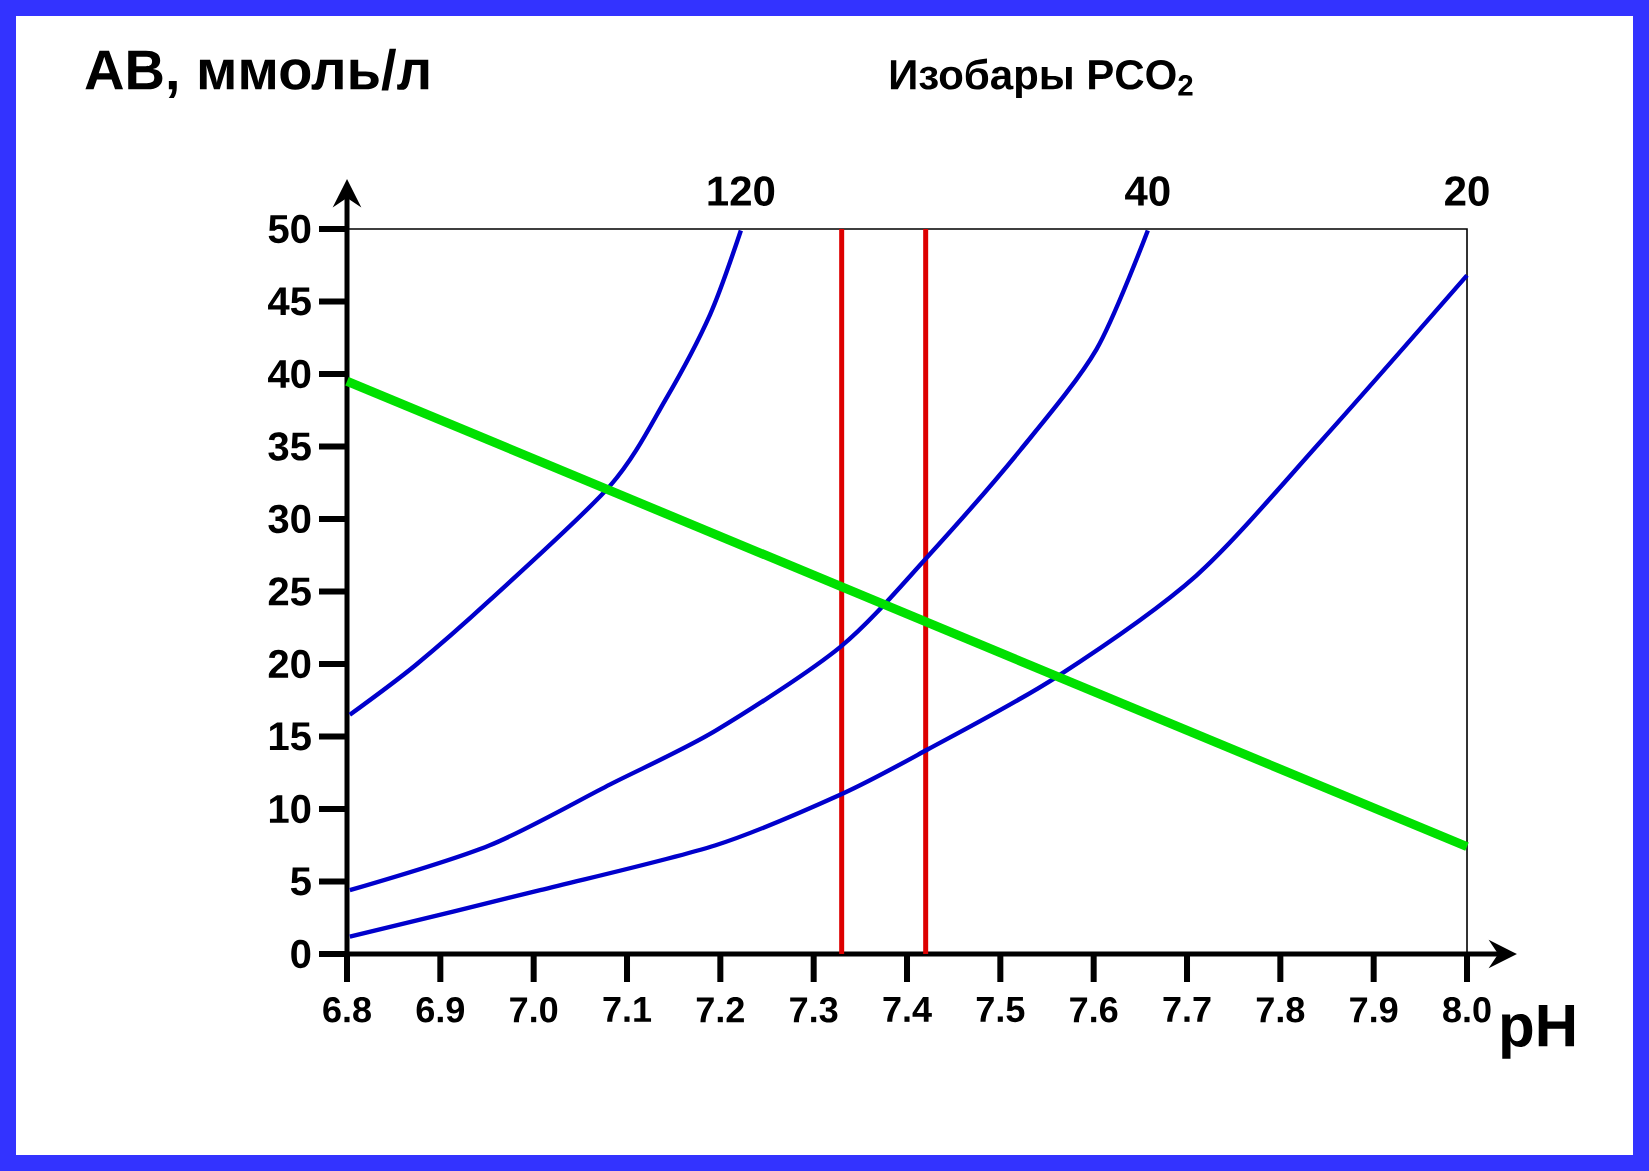 Image resolution: width=1649 pixels, height=1171 pixels. Describe the element at coordinates (1000, 1010) in the screenshot. I see `x-tick-label: 7.5` at that location.